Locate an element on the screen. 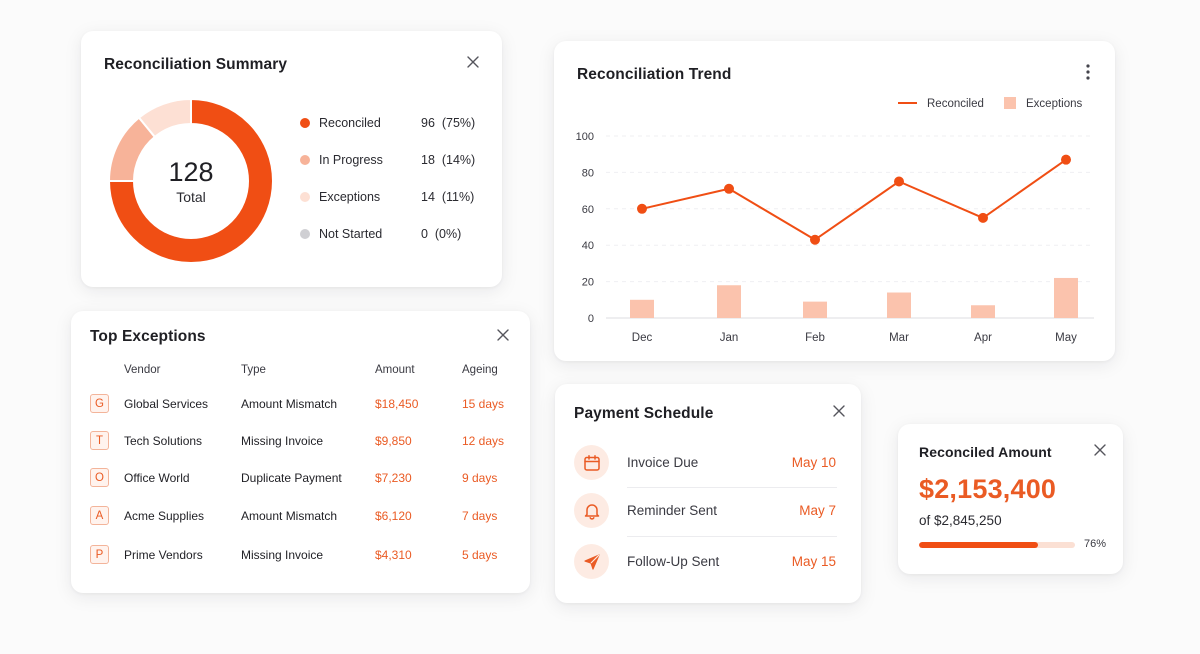 The image size is (1200, 654). exception-amount: $6,120 is located at coordinates (393, 516).